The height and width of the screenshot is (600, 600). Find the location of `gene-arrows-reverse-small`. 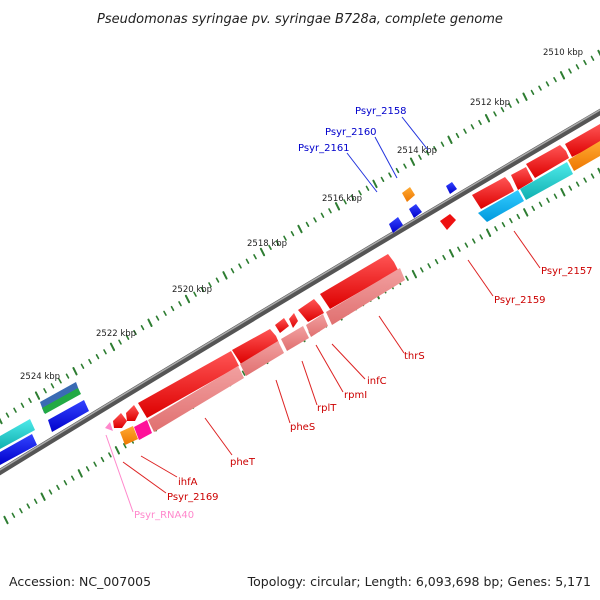

gene-arrows-reverse-small is located at coordinates (423, 207).